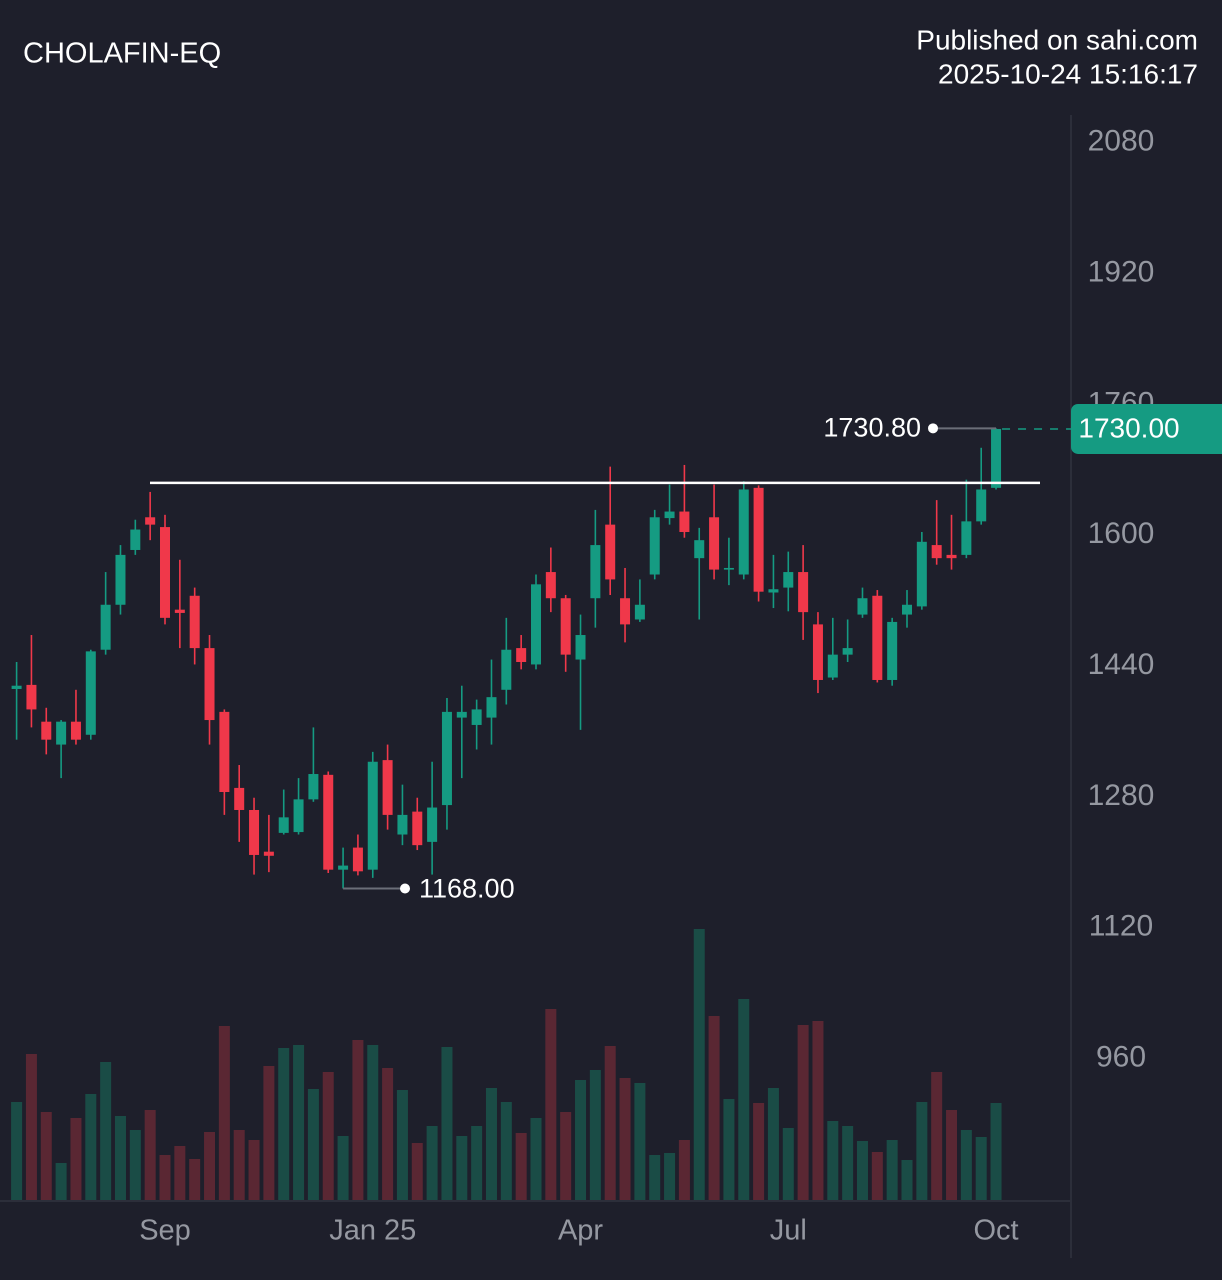  What do you see at coordinates (372, 1231) in the screenshot?
I see `x-tick-label: Jan 25` at bounding box center [372, 1231].